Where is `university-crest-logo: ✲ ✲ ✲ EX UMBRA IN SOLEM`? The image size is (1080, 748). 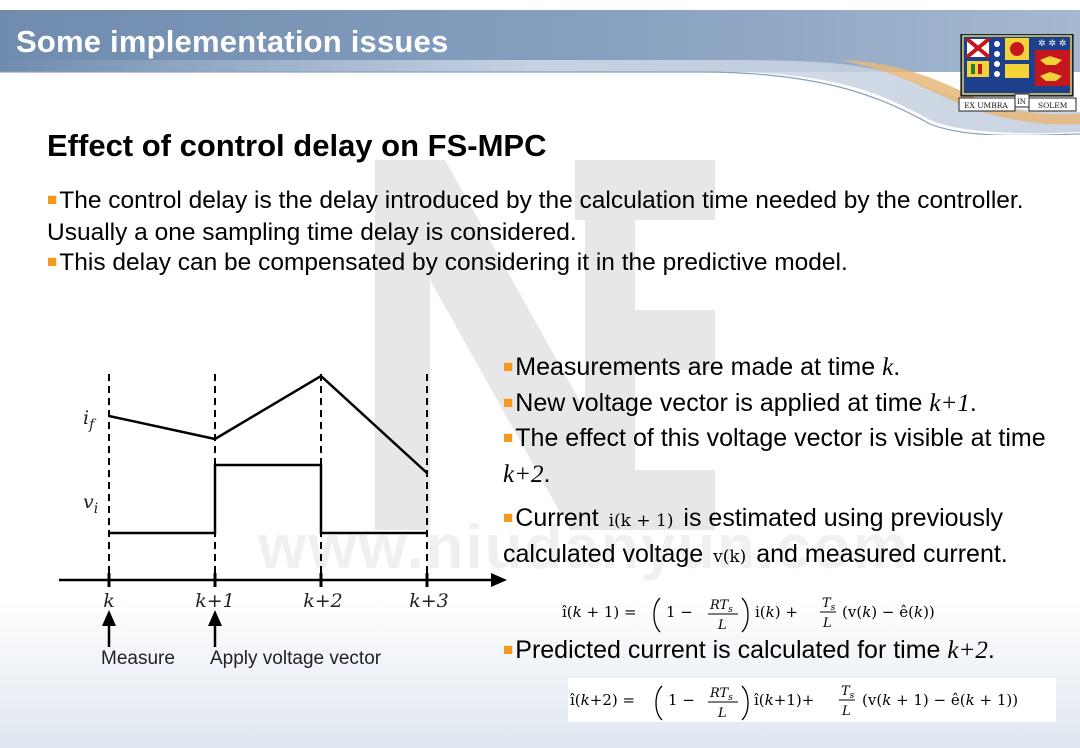
university-crest-logo: ✲ ✲ ✲ EX UMBRA IN SOLEM is located at coordinates (1017, 73).